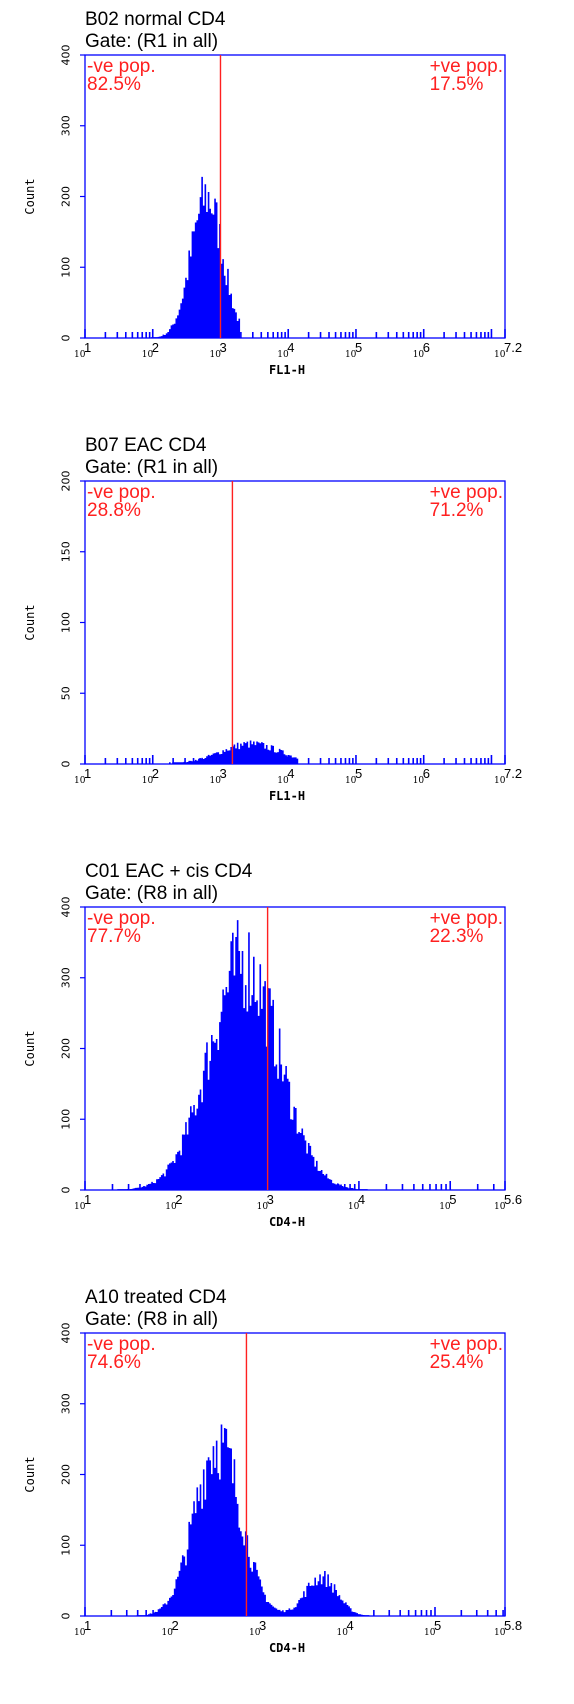 This screenshot has width=574, height=1704. What do you see at coordinates (457, 1362) in the screenshot?
I see `positive-population-percent: 25.4%` at bounding box center [457, 1362].